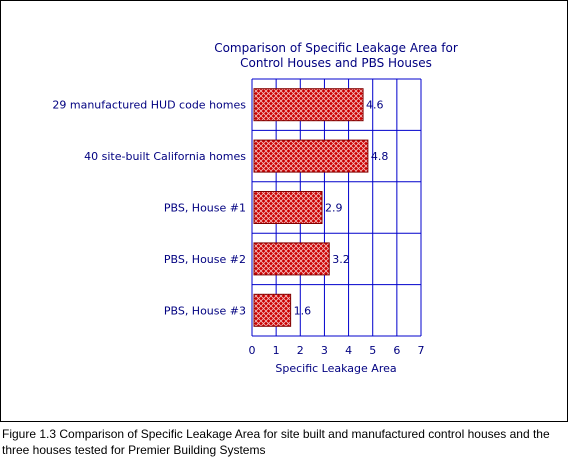 The image size is (570, 460). I want to click on x-tick-label: 2, so click(300, 350).